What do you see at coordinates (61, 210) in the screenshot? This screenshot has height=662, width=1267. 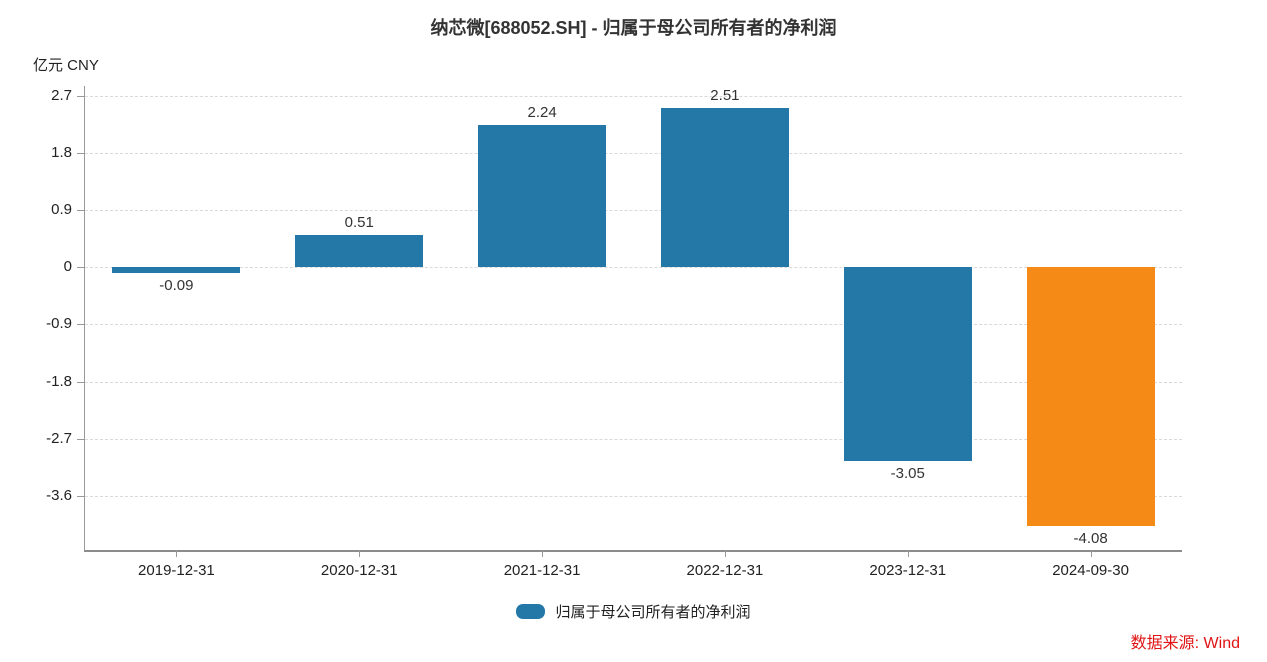 I see `y-axis-tick-label: 0.9` at bounding box center [61, 210].